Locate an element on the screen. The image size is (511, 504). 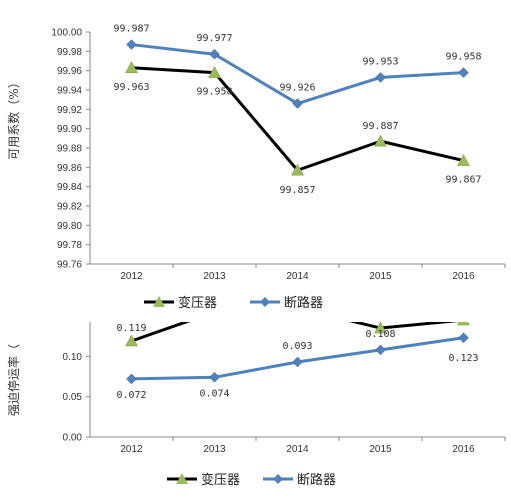
data-label: 99.887 is located at coordinates (380, 126).